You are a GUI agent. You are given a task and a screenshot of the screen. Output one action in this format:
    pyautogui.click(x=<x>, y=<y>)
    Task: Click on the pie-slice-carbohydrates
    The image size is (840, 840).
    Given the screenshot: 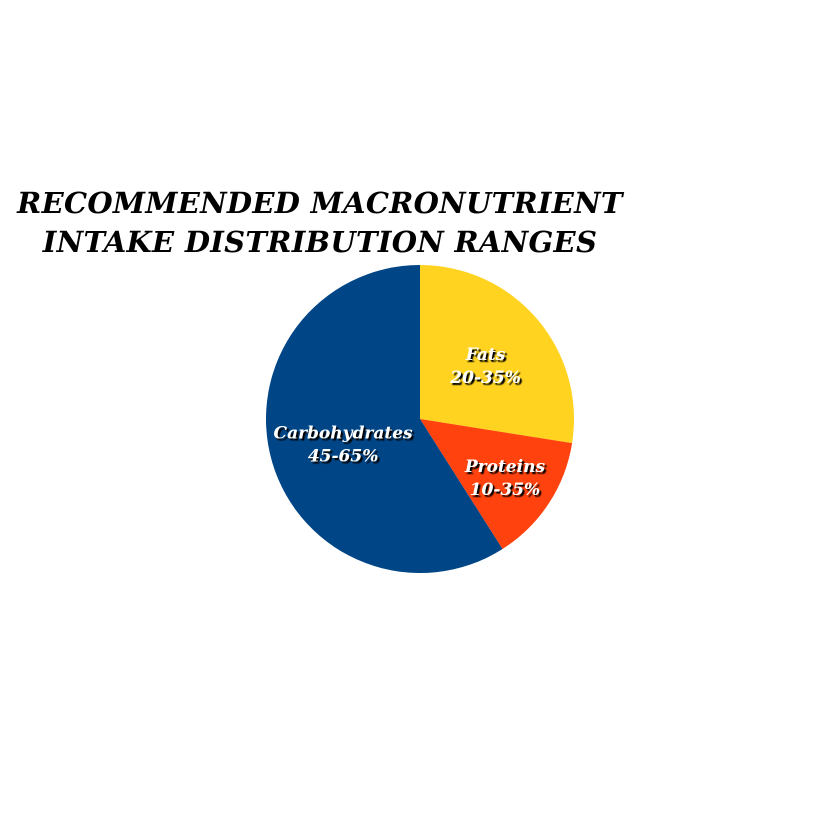 What is the action you would take?
    pyautogui.click(x=384, y=419)
    